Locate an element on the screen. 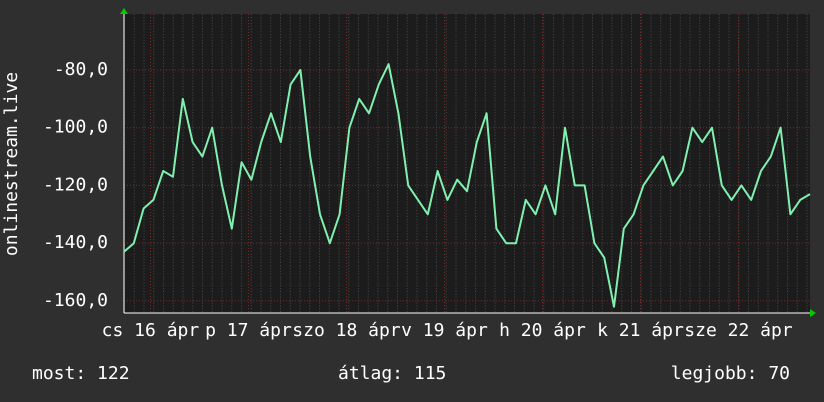 The height and width of the screenshot is (402, 824). x-tick-label: k 21 ápr is located at coordinates (640, 330).